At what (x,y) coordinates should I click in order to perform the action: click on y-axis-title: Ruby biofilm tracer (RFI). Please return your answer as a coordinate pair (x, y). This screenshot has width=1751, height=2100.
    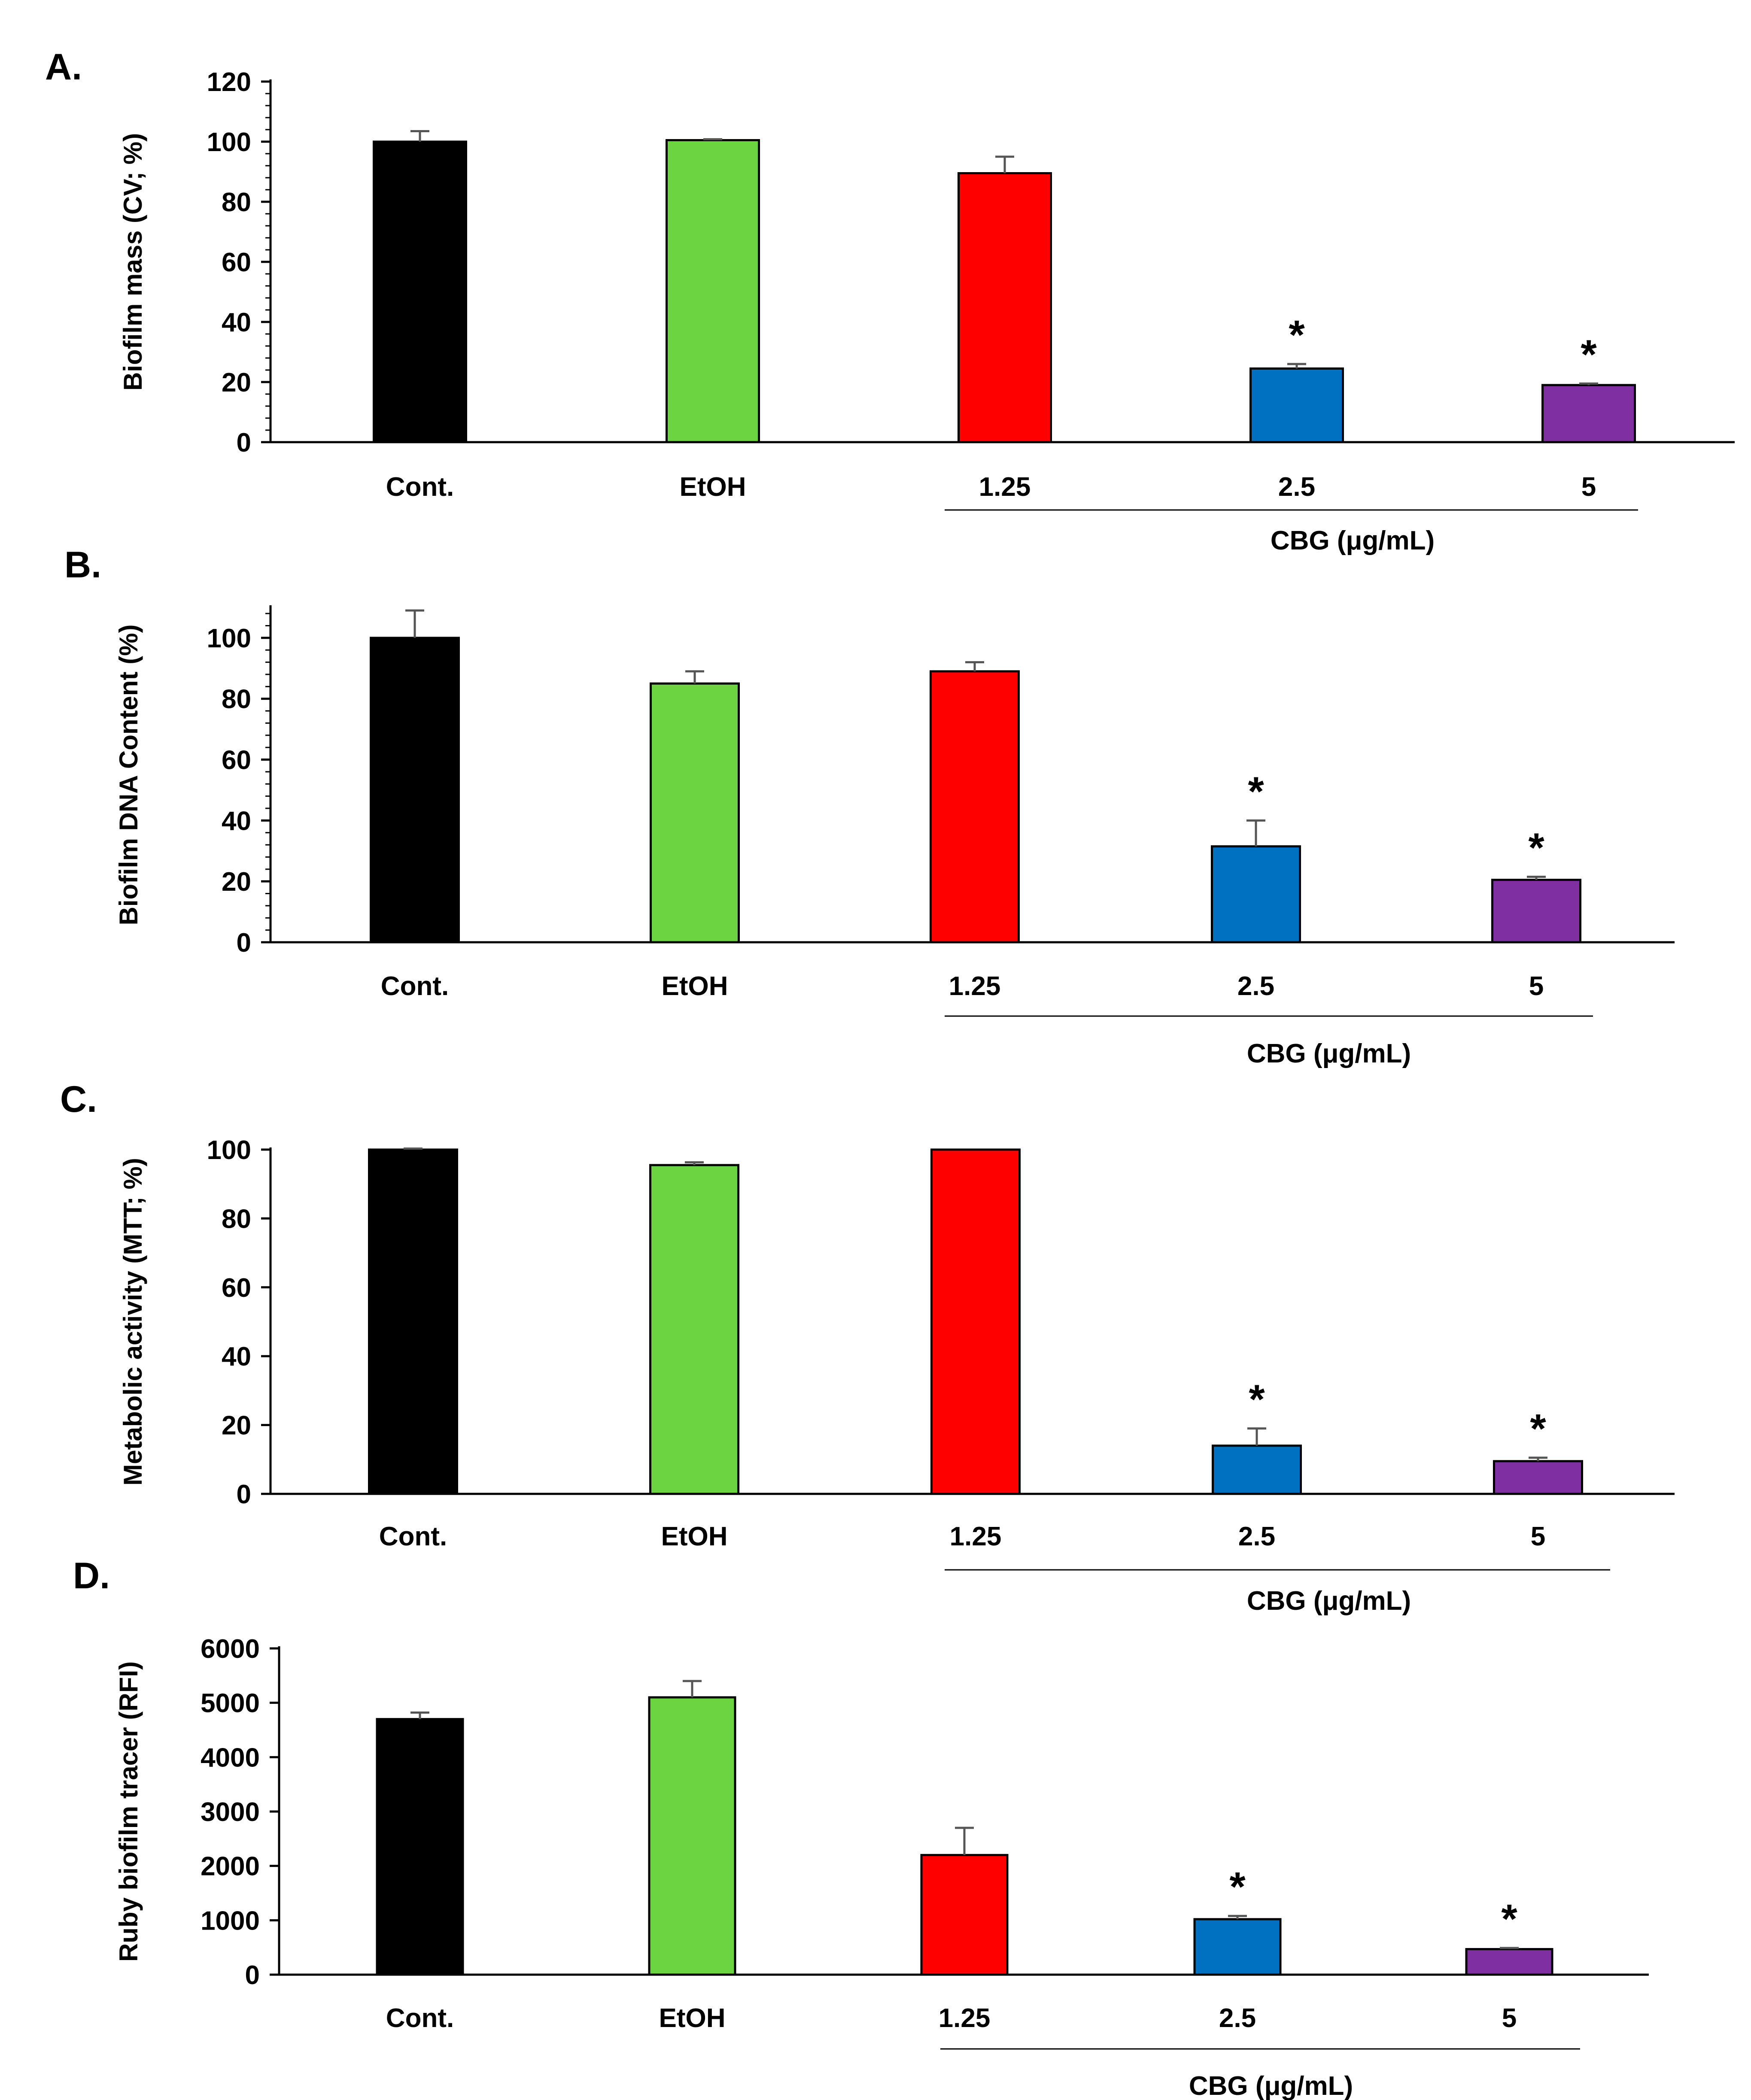
    Looking at the image, I should click on (128, 1811).